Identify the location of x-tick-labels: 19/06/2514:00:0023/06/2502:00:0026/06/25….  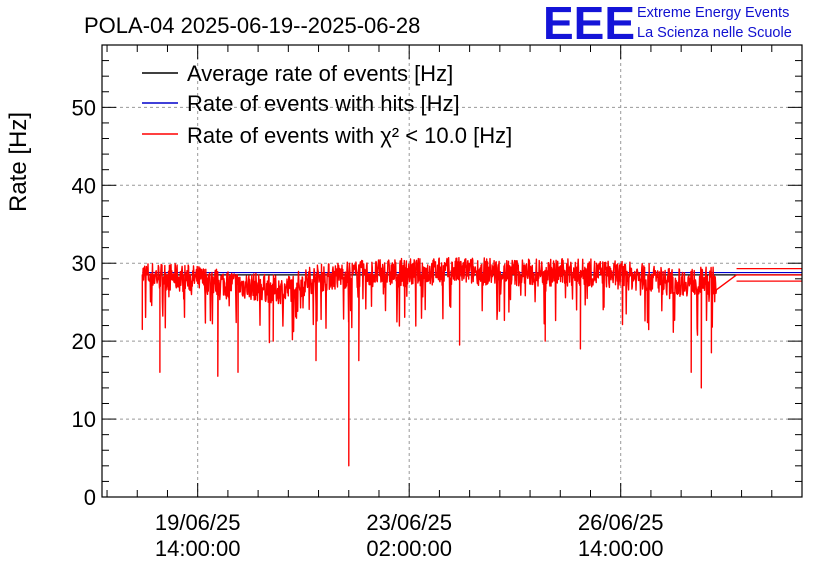
(409, 535).